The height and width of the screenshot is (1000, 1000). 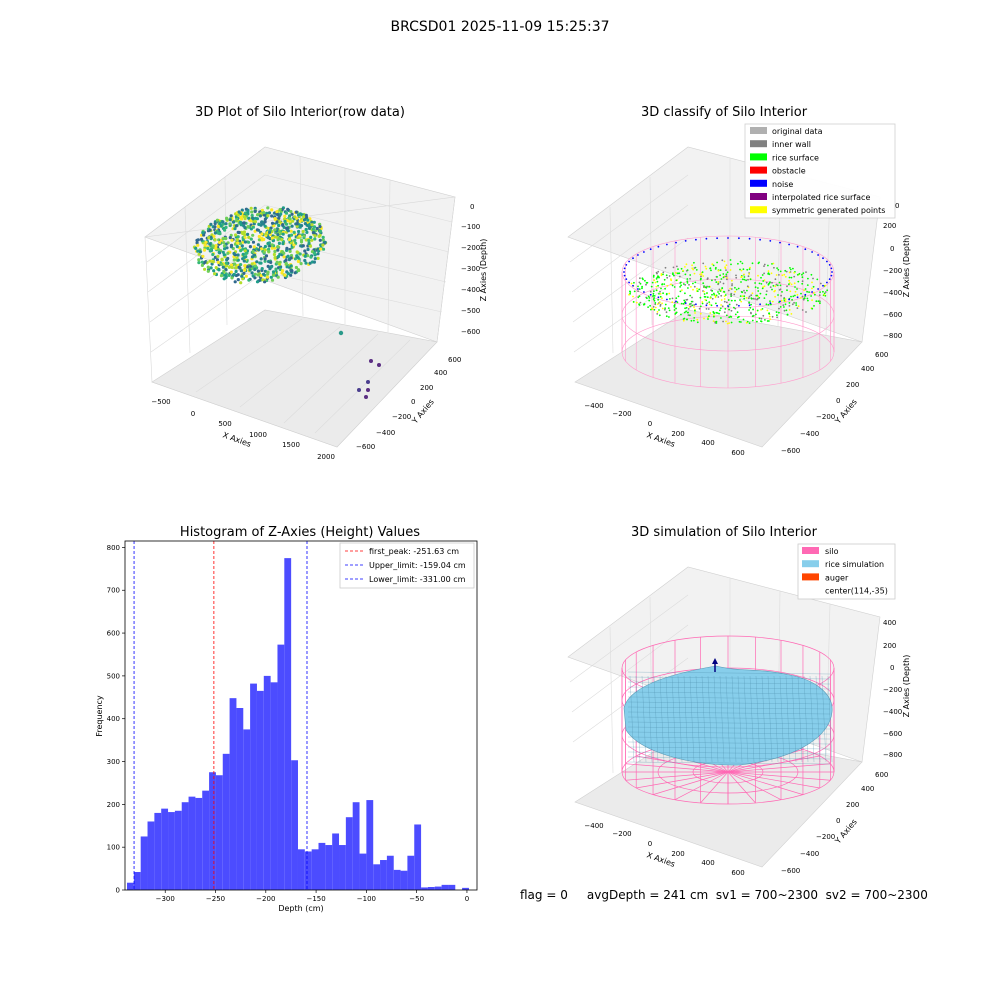 I want to click on classify-y-tick: −400, so click(x=809, y=434).